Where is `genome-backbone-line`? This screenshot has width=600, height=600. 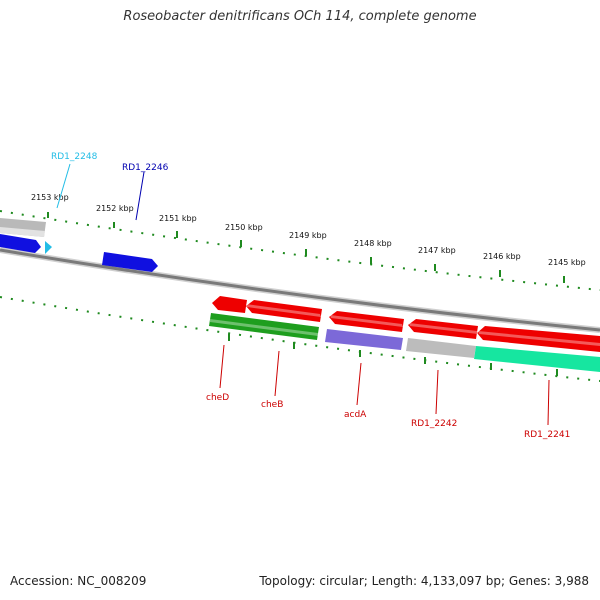 genome-backbone-line is located at coordinates (300, 290).